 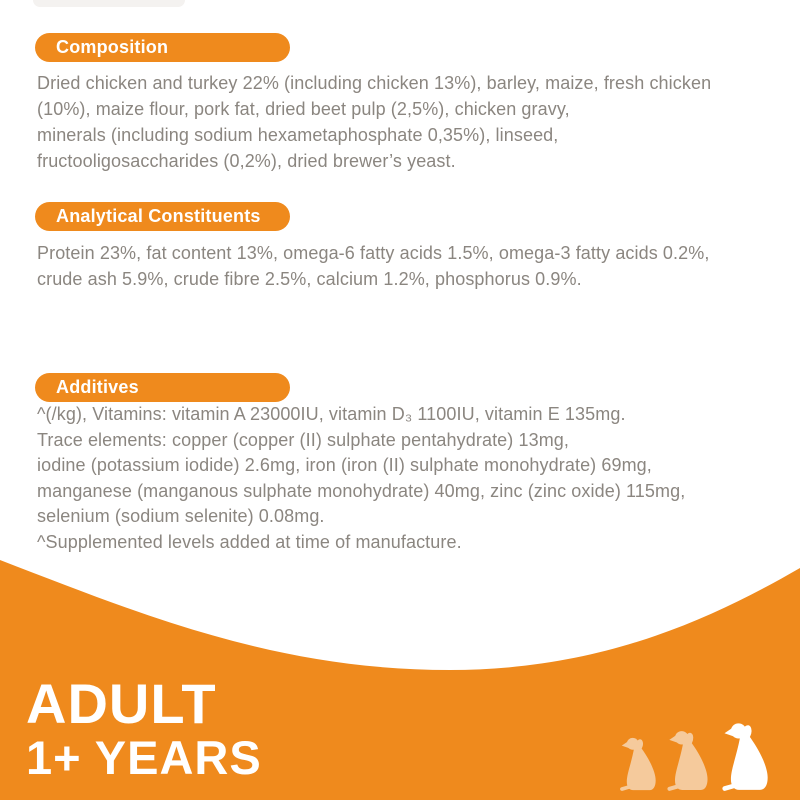 What do you see at coordinates (158, 216) in the screenshot?
I see `analytical-badge-label: Analytical Constituents` at bounding box center [158, 216].